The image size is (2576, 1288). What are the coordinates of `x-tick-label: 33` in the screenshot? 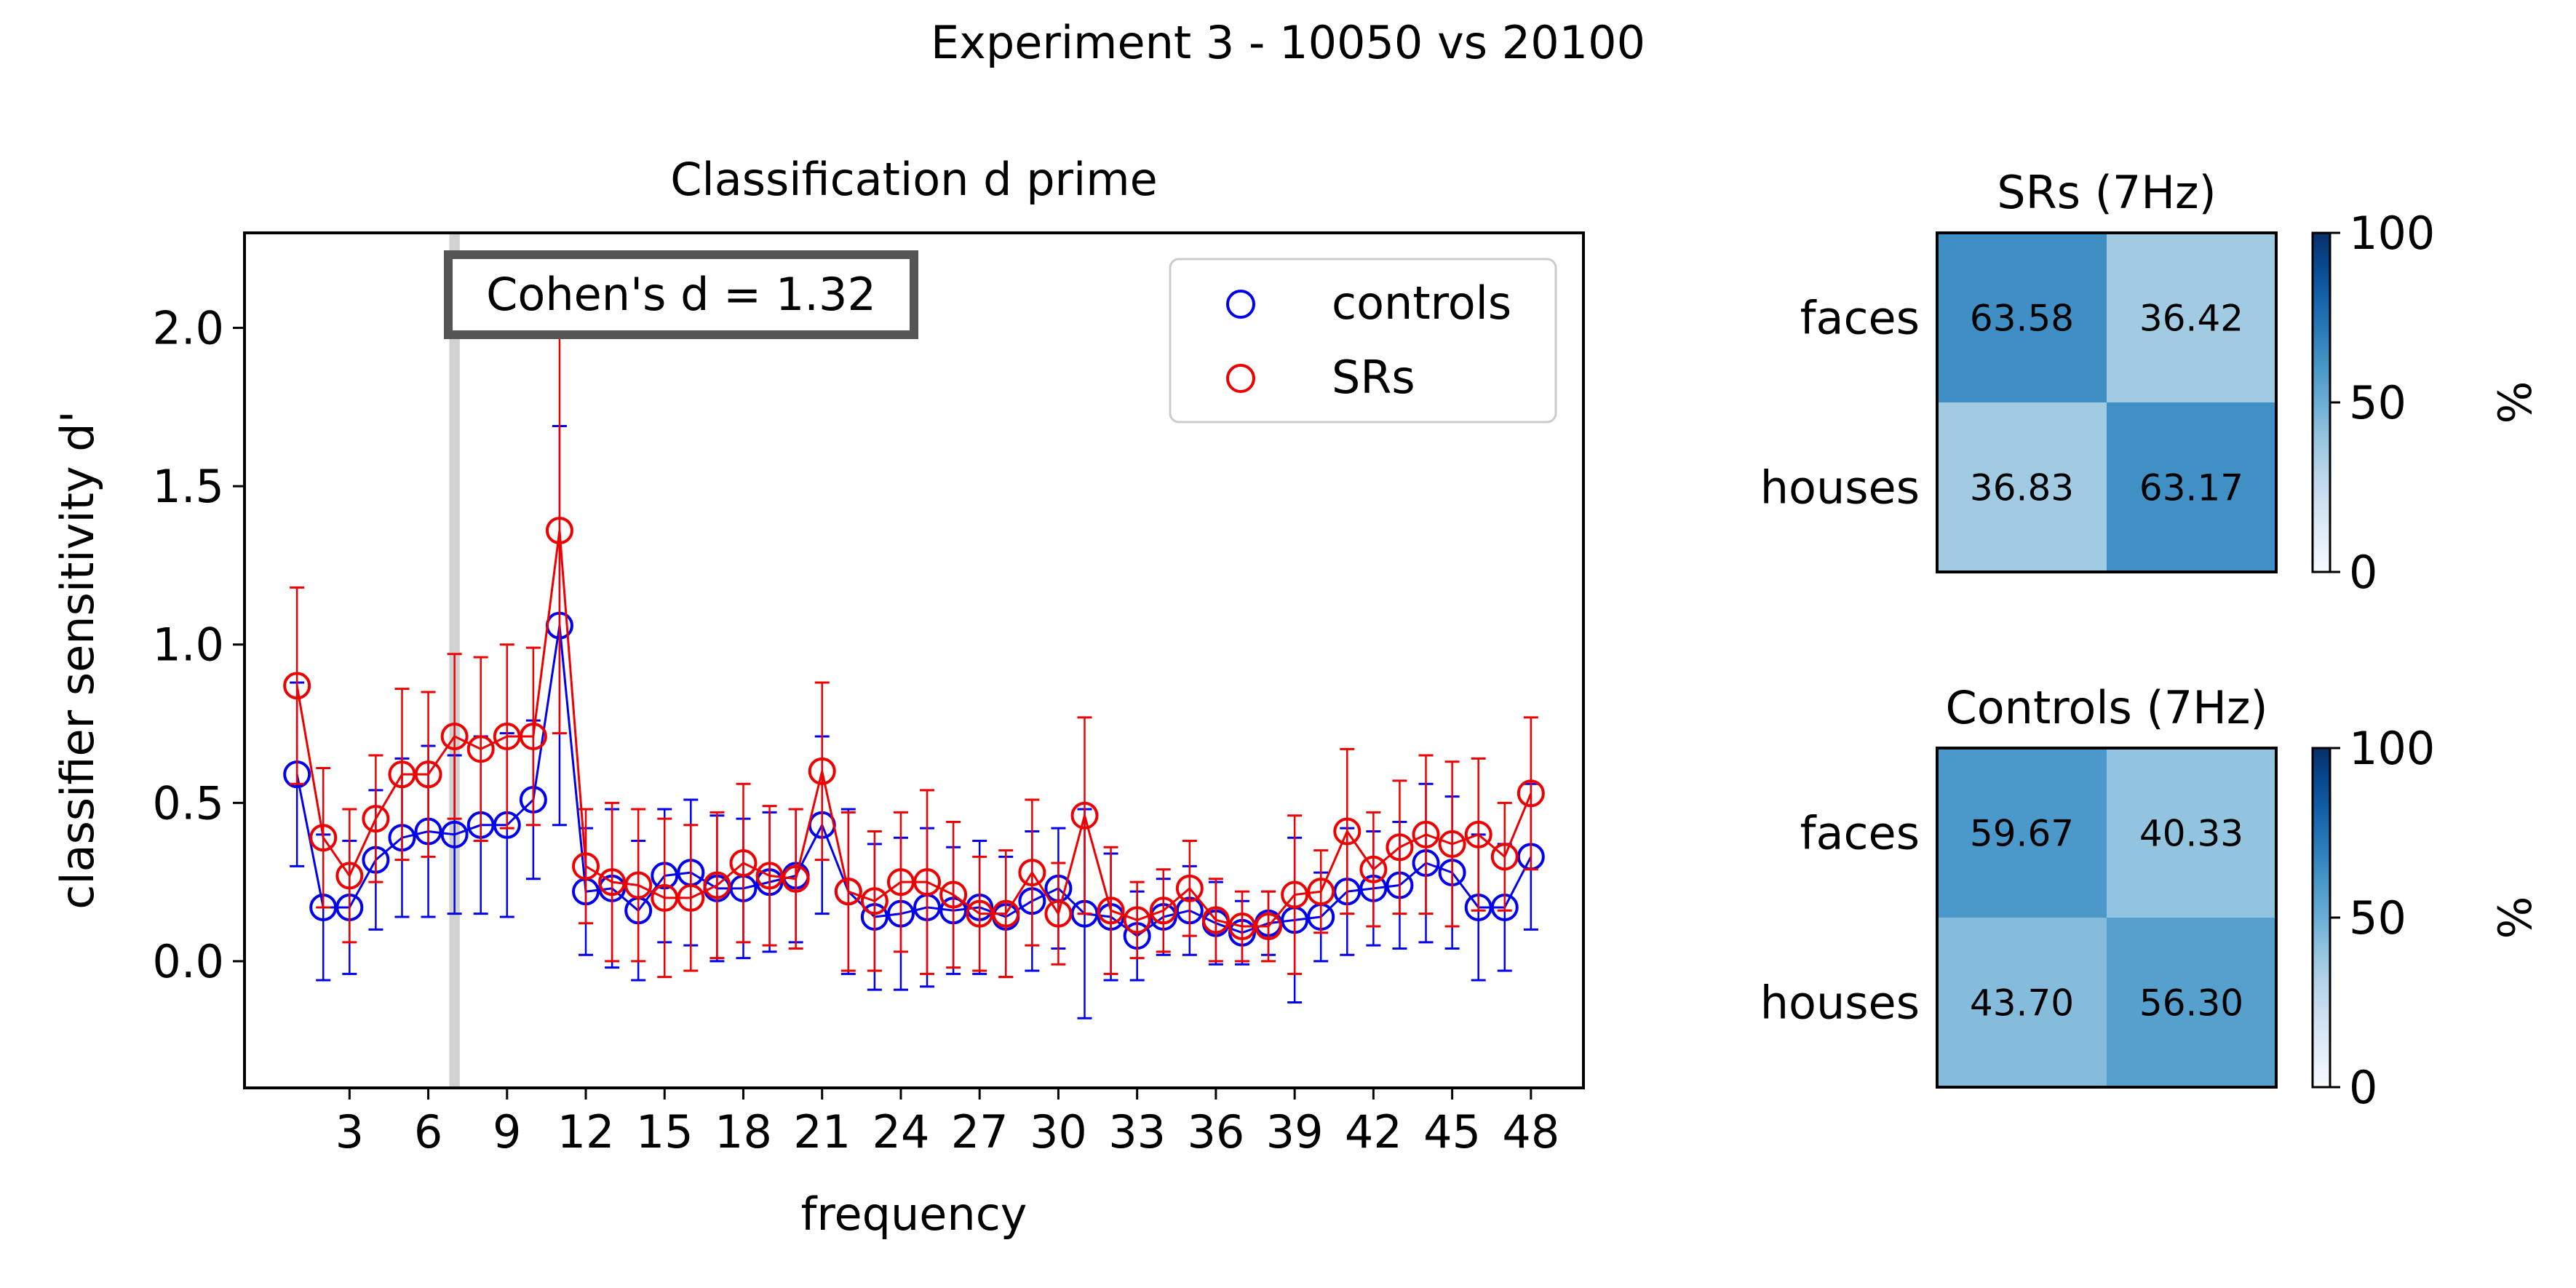 It's located at (1137, 1131).